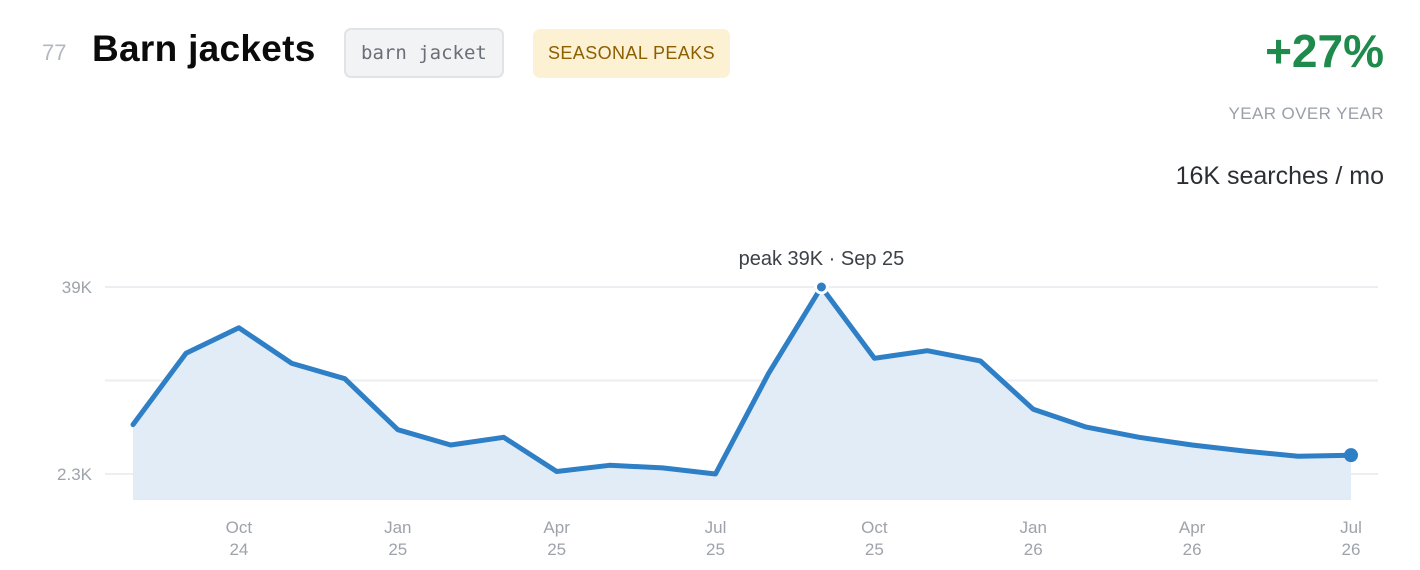 The width and height of the screenshot is (1420, 570). What do you see at coordinates (204, 48) in the screenshot?
I see `page-title: Barn jackets` at bounding box center [204, 48].